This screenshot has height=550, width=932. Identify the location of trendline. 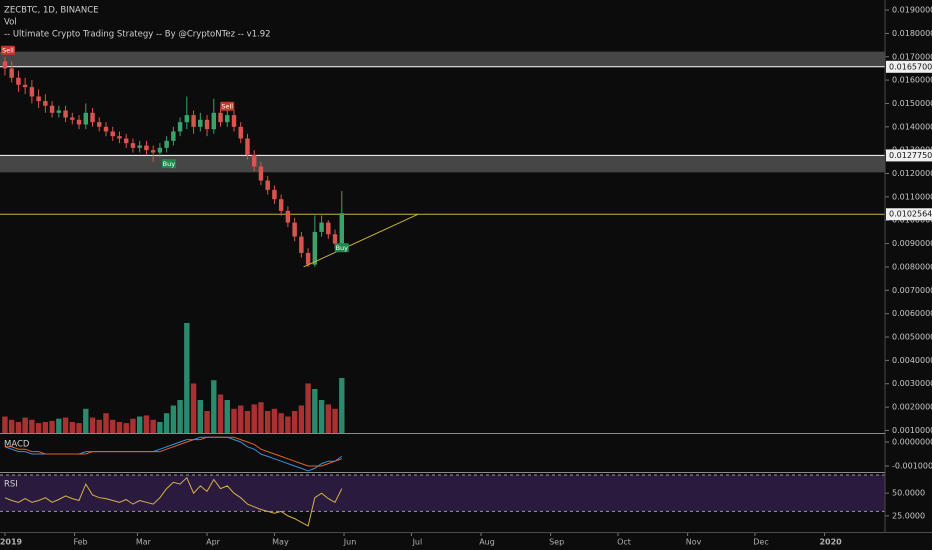
(361, 240).